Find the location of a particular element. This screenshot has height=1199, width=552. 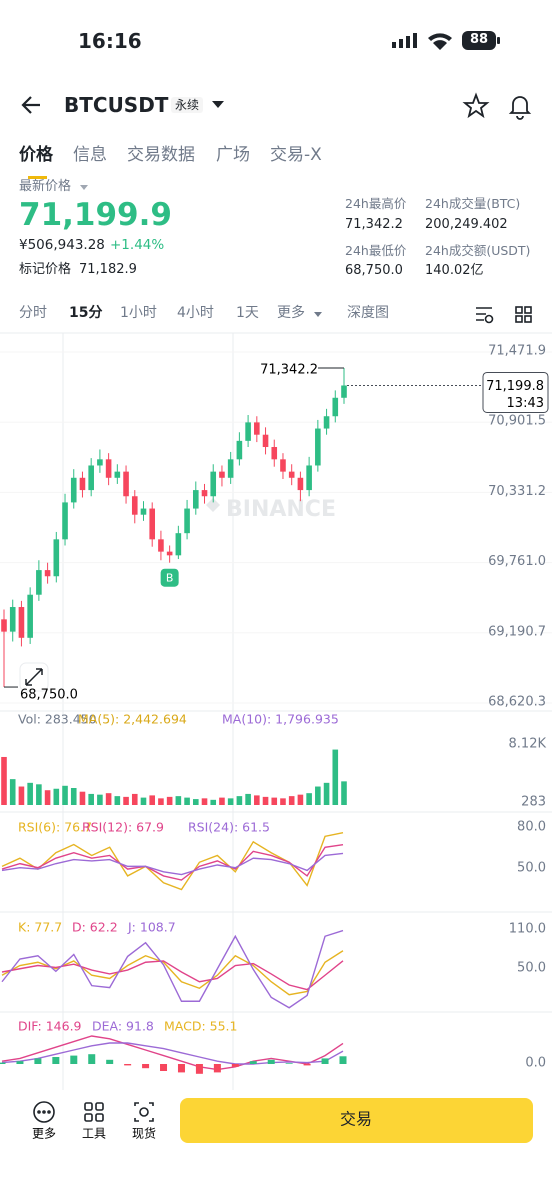

interval: 1天 is located at coordinates (247, 313).